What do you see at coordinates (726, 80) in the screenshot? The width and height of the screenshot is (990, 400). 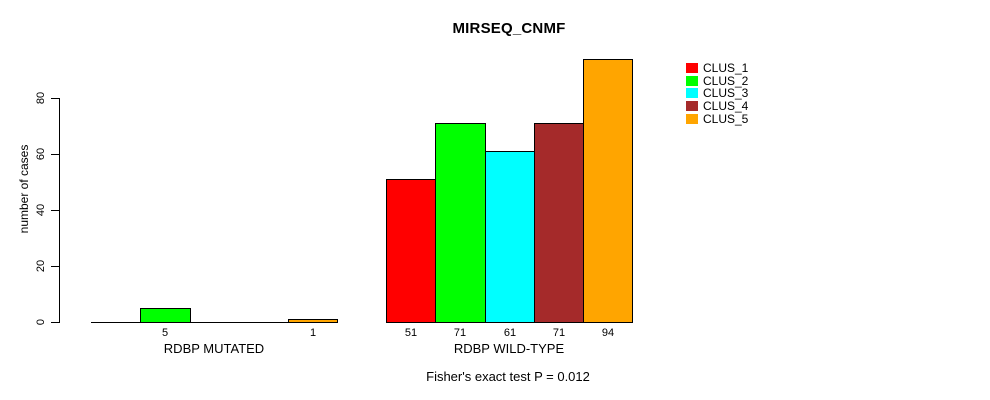 I see `legend-label-clus-2: CLUS_2` at bounding box center [726, 80].